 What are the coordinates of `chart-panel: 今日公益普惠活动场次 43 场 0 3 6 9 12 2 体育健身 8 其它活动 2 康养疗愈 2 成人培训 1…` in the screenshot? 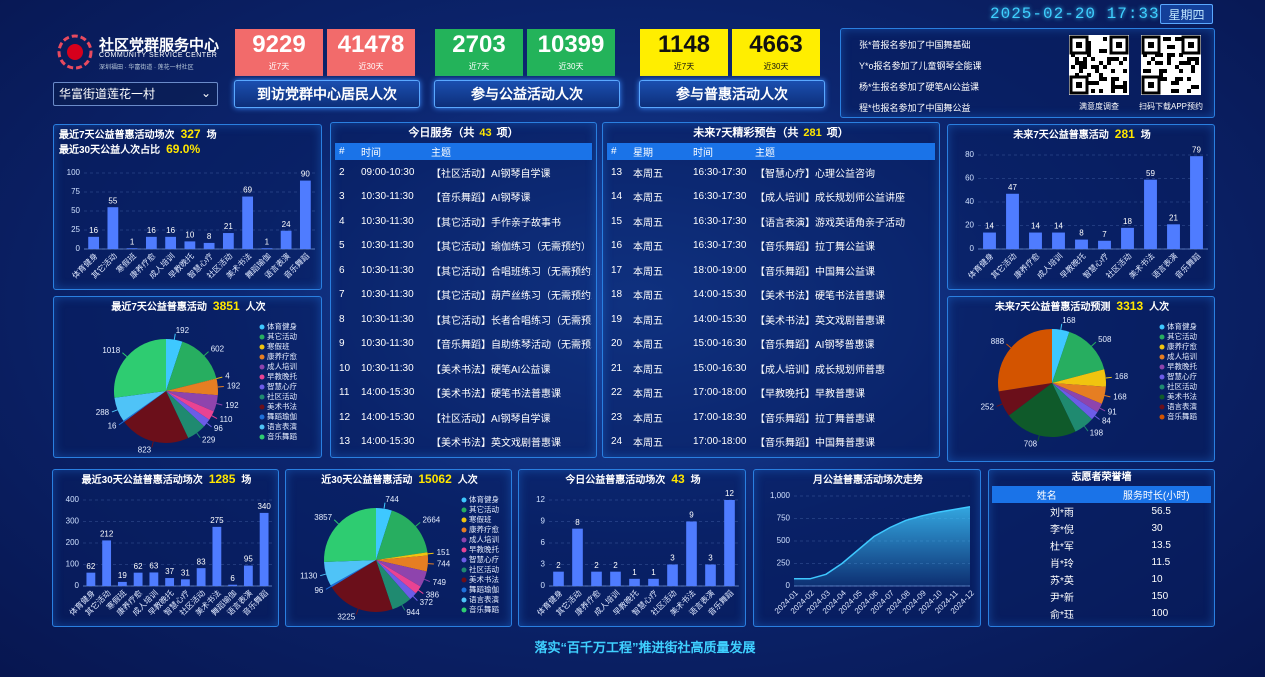 It's located at (632, 548).